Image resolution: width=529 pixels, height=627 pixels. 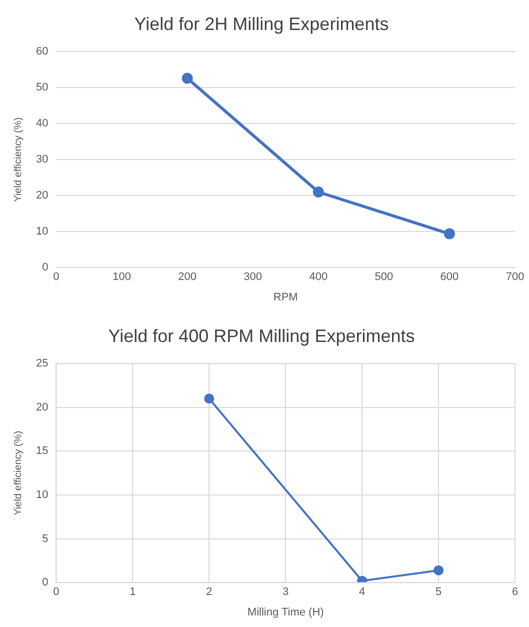 I want to click on x-tick-label: 300, so click(x=253, y=277).